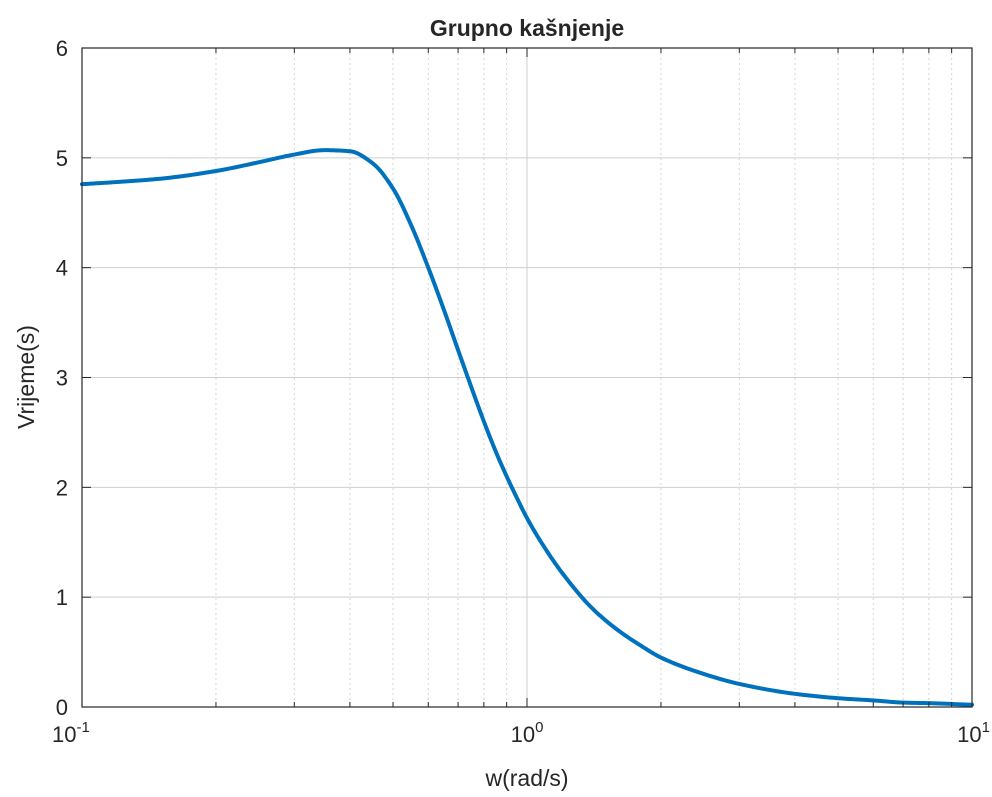 Image resolution: width=992 pixels, height=797 pixels. What do you see at coordinates (62, 268) in the screenshot?
I see `y-tick-label: 4` at bounding box center [62, 268].